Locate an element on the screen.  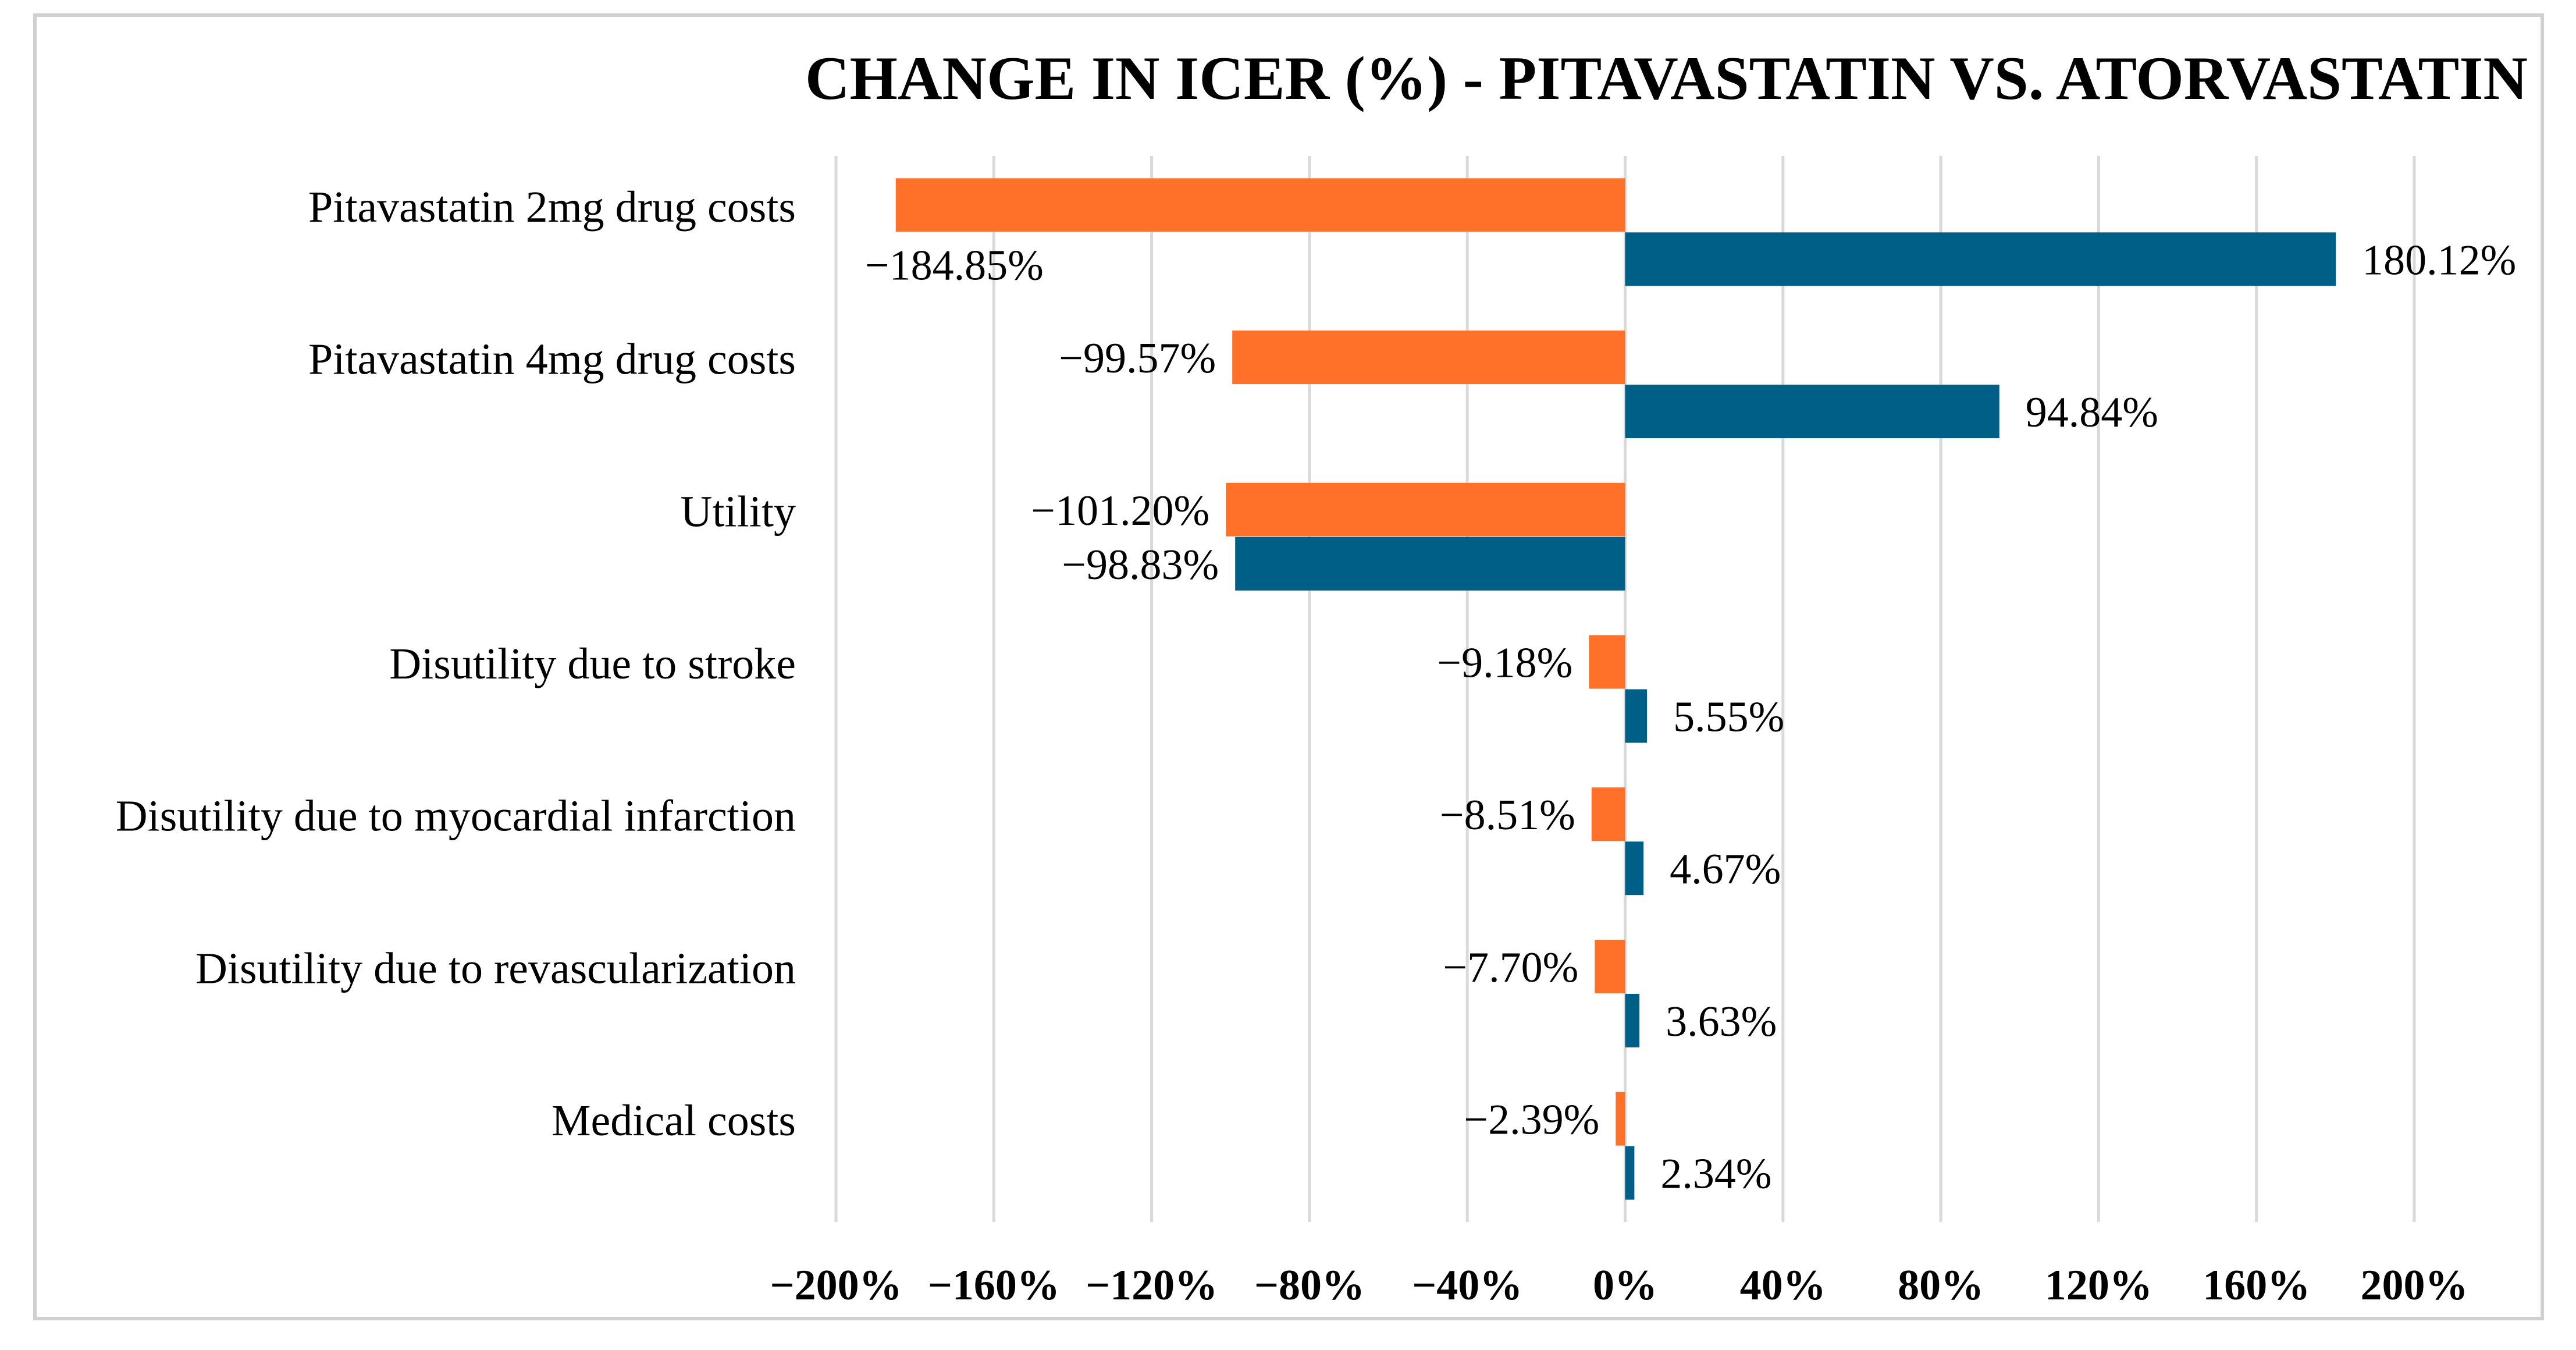
x-tick-label: 120% is located at coordinates (2099, 1285).